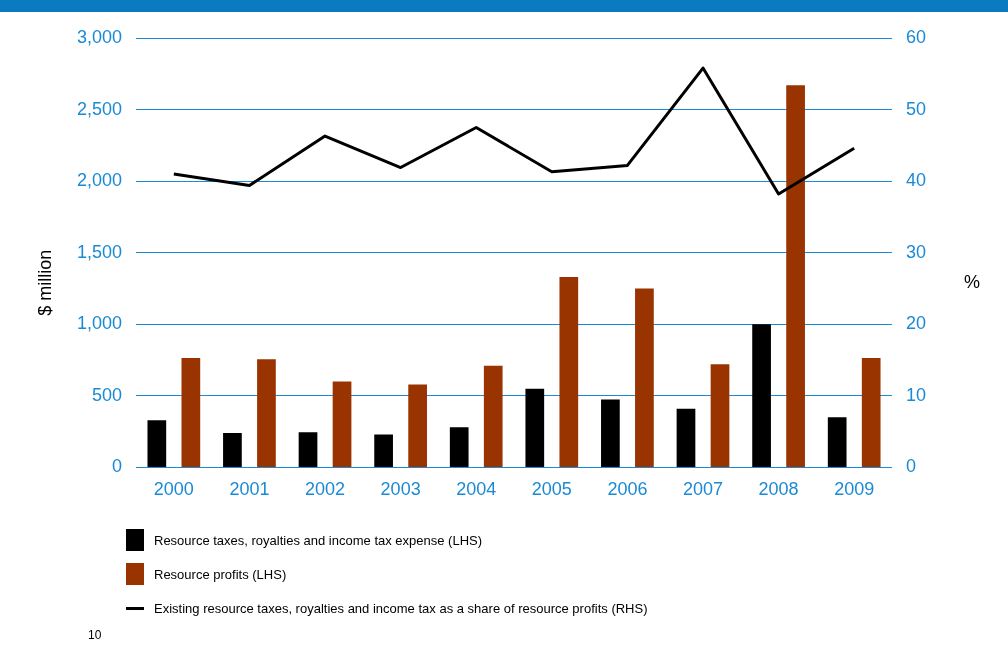  What do you see at coordinates (44, 282) in the screenshot?
I see `y-axis-title: $ million` at bounding box center [44, 282].